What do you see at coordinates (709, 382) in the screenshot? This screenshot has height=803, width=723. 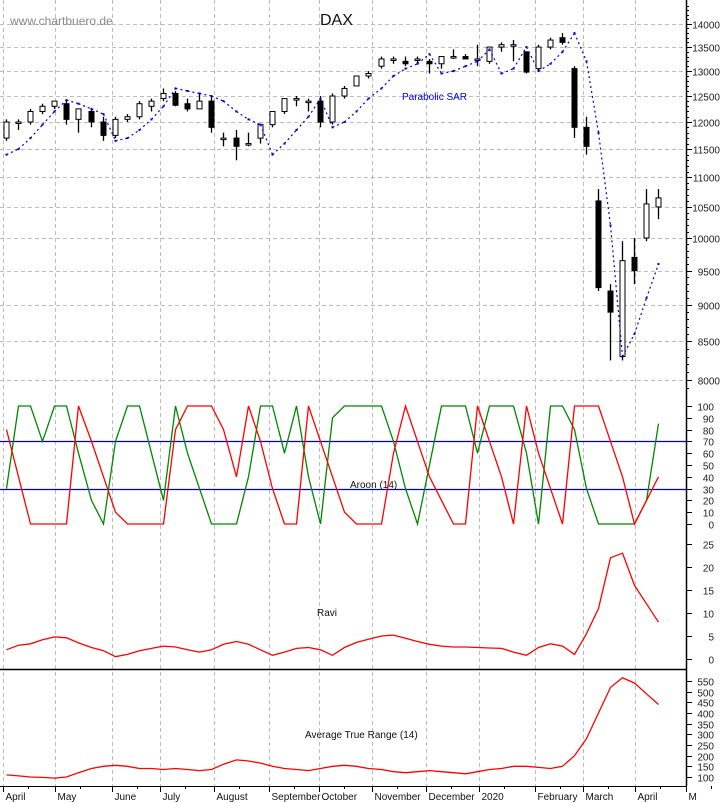 I see `price-tick-label: 8000` at bounding box center [709, 382].